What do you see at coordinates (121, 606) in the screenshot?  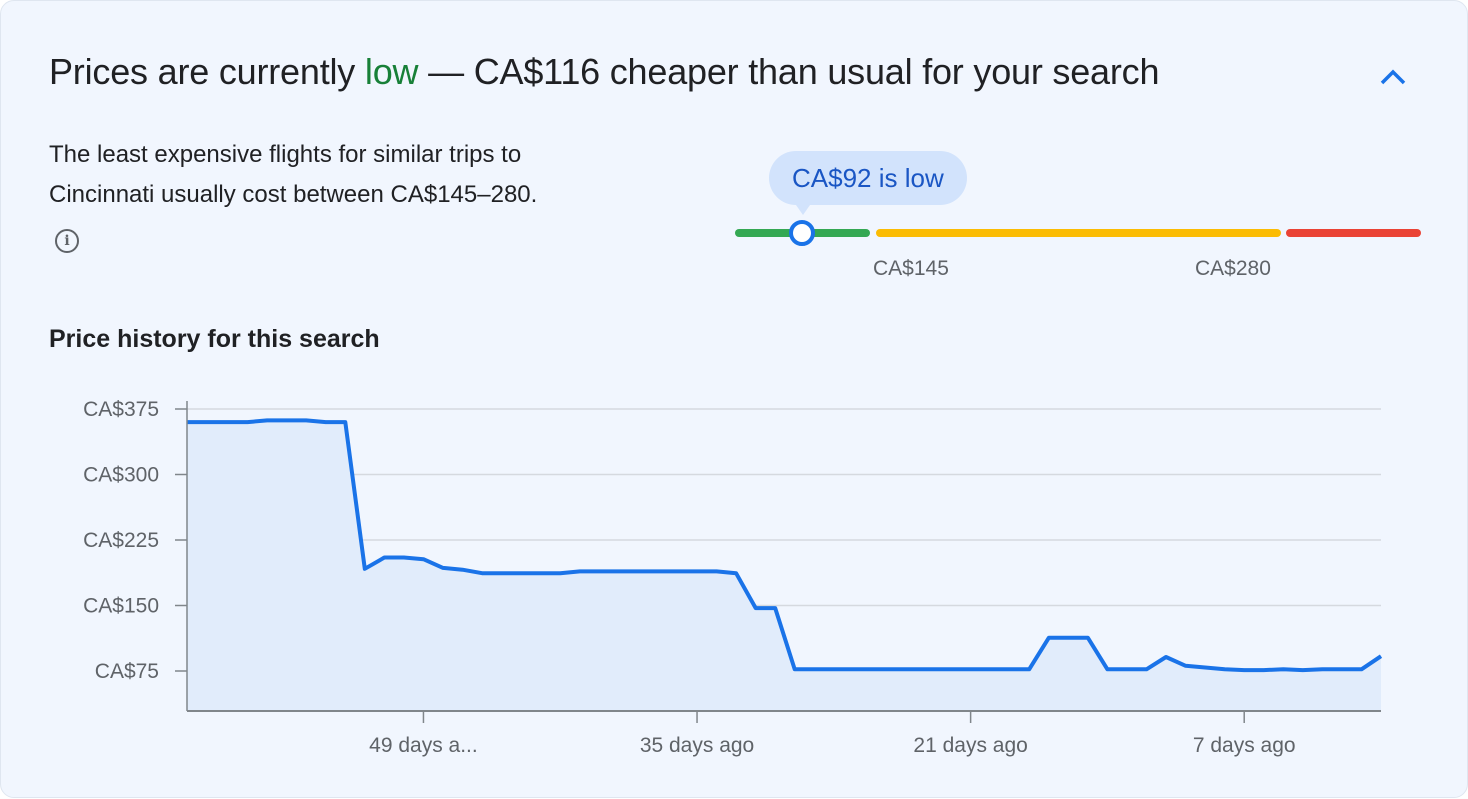 I see `y-tick-label: CA$150` at bounding box center [121, 606].